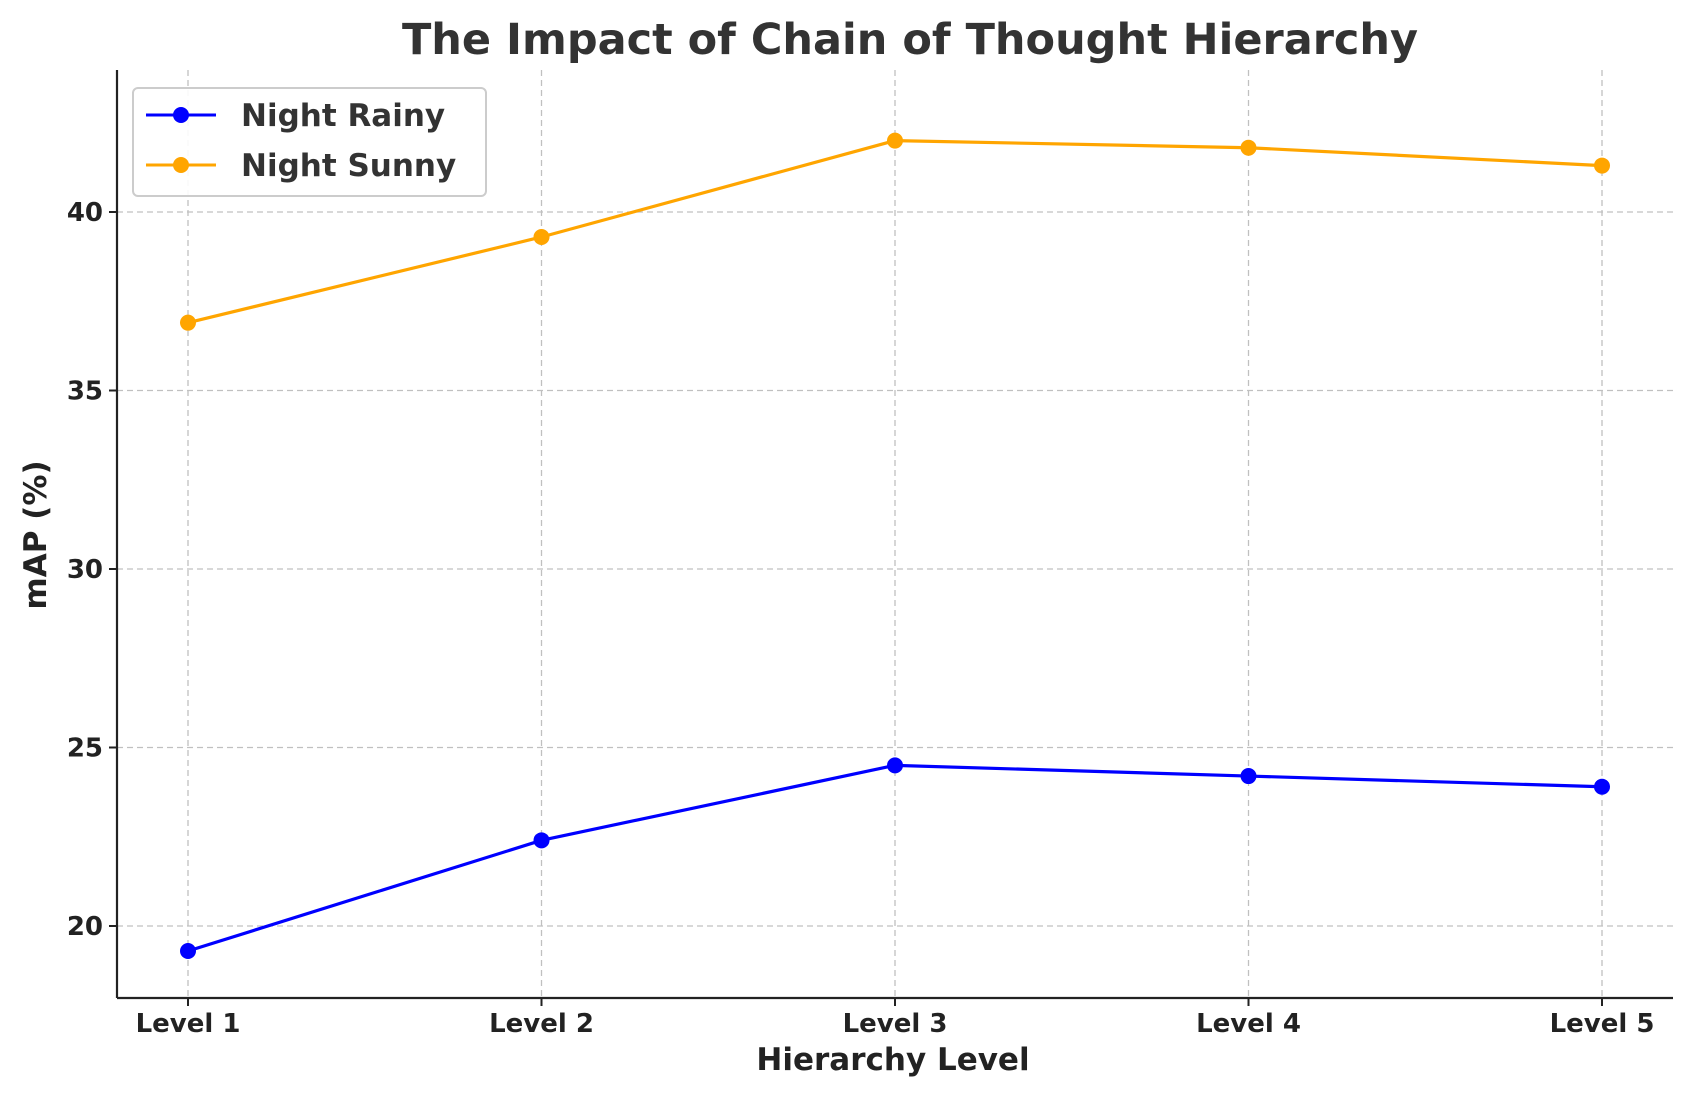 The width and height of the screenshot is (1686, 1097). I want to click on x-tick-label: Level 5, so click(1602, 1024).